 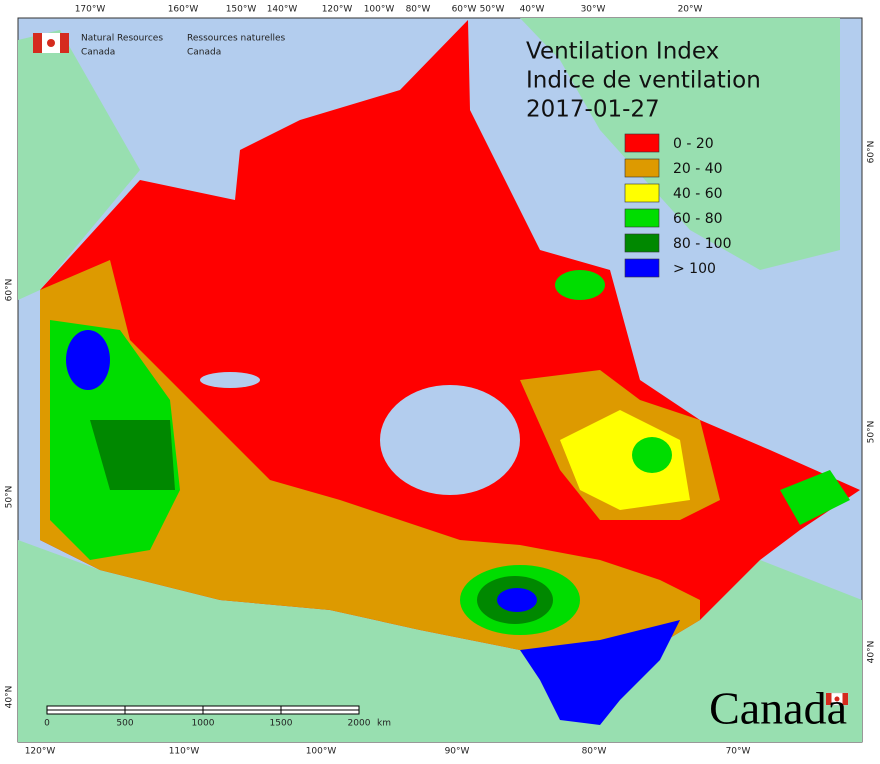 I want to click on longitude-label: 110°W, so click(x=184, y=752).